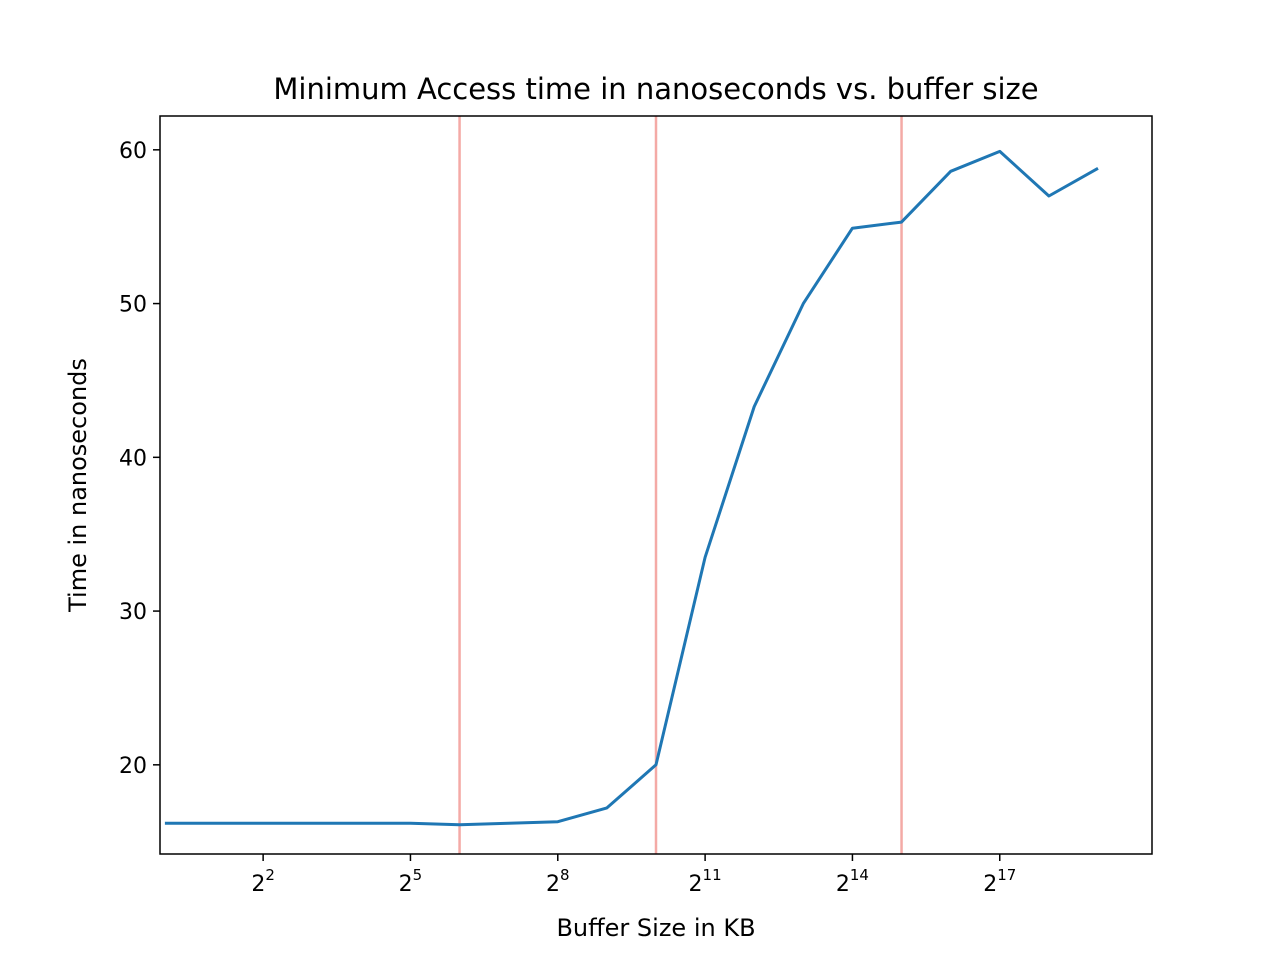  What do you see at coordinates (78, 485) in the screenshot?
I see `y-axis-label: Time in nanoseconds` at bounding box center [78, 485].